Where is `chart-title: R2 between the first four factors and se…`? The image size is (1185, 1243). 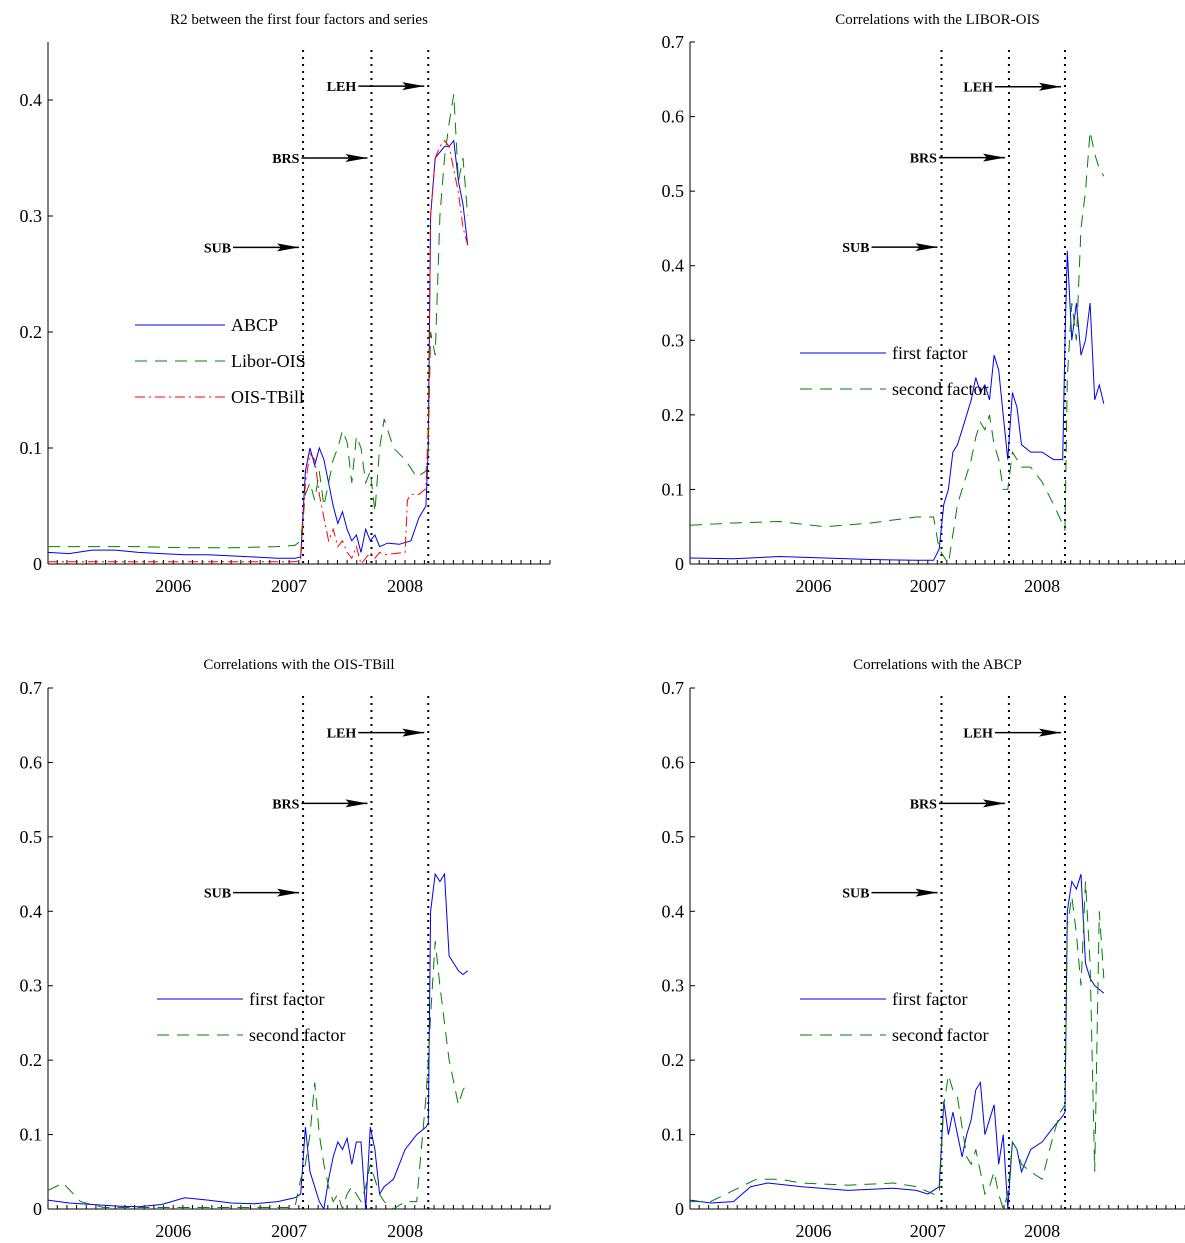
chart-title: R2 between the first four factors and se… is located at coordinates (299, 20).